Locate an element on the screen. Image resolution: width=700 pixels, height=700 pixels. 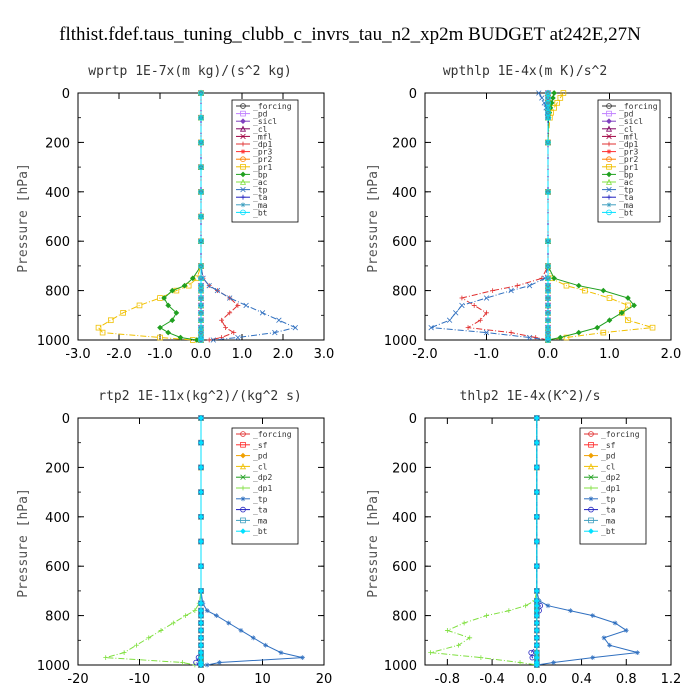
y-tick-label: 600 is located at coordinates (57, 242).